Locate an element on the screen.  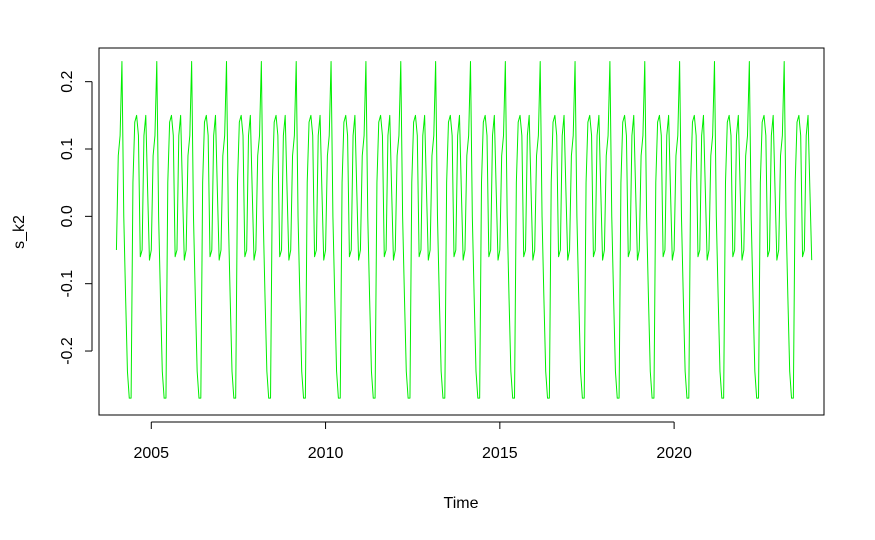
x-tick-label: 2015 is located at coordinates (500, 453).